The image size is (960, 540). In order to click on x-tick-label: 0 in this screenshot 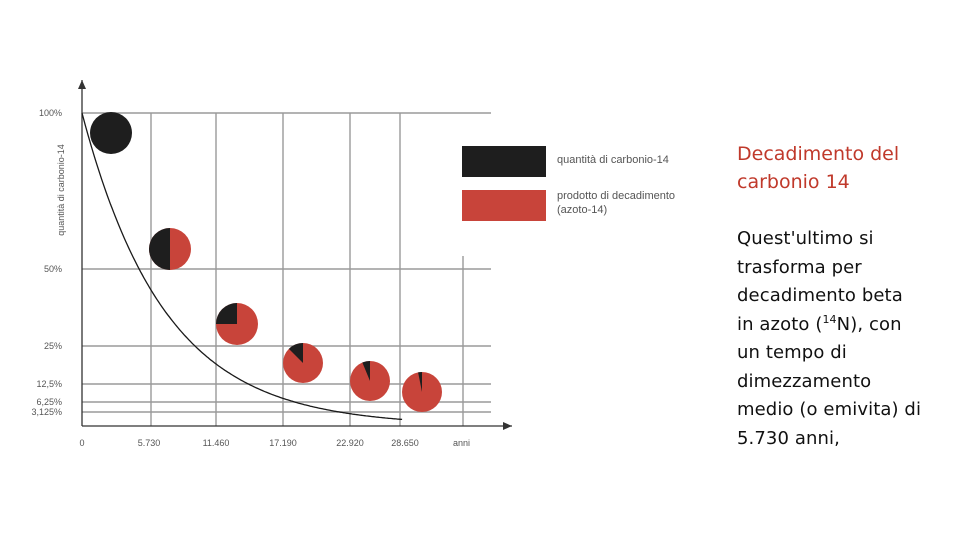, I will do `click(81, 443)`.